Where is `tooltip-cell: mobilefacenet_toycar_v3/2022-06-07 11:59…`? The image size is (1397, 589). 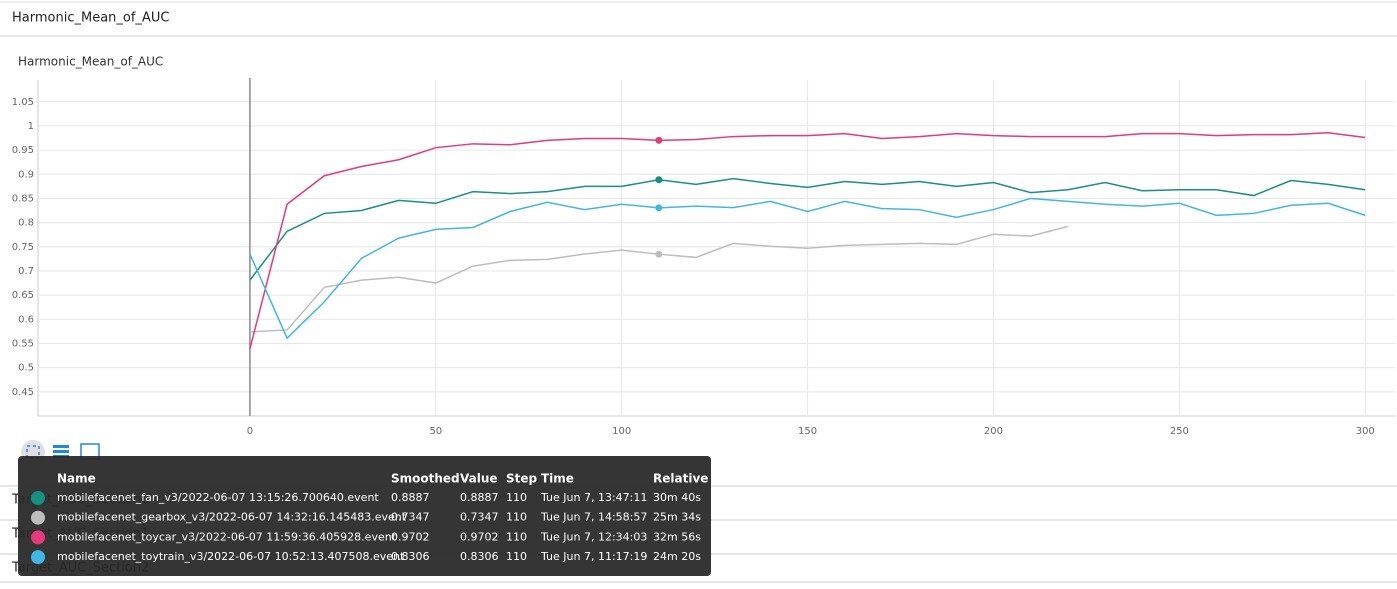 tooltip-cell: mobilefacenet_toycar_v3/2022-06-07 11:59… is located at coordinates (227, 536).